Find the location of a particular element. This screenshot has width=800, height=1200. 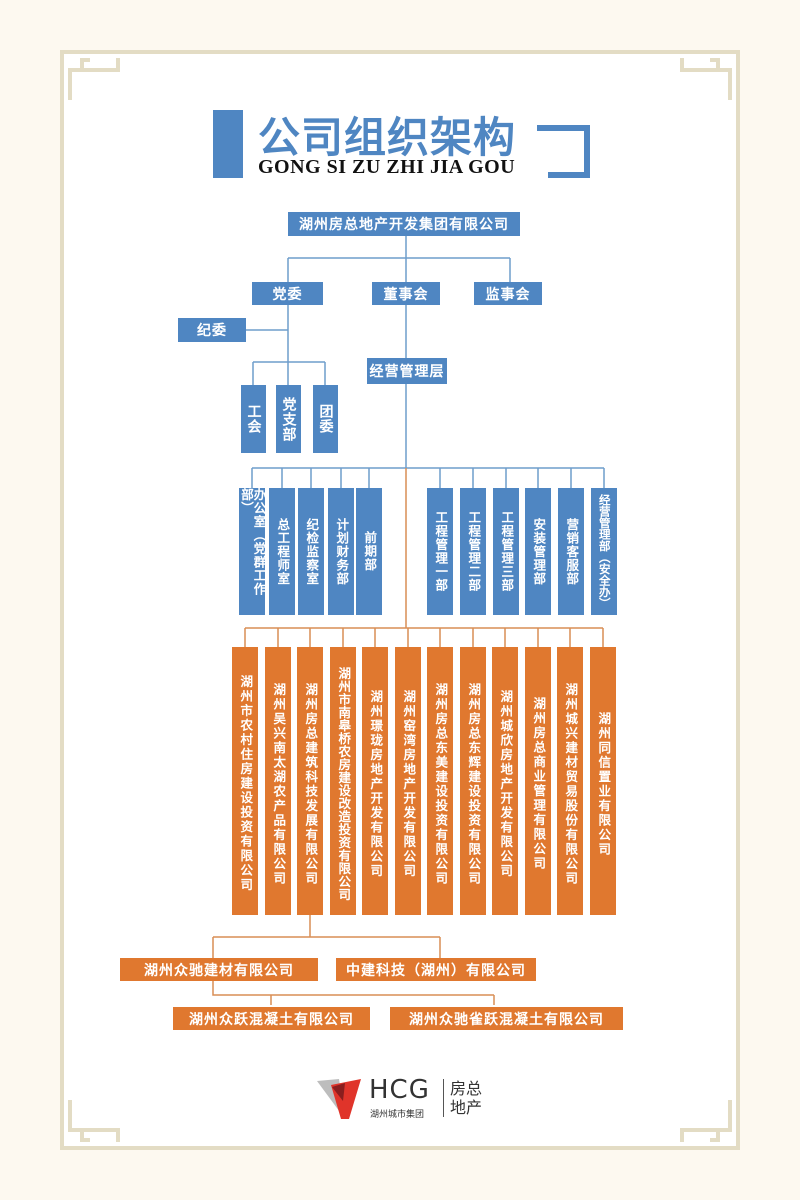

third-level-company-box: 湖州众驰雀跃混凝土有限公司 is located at coordinates (506, 1018).